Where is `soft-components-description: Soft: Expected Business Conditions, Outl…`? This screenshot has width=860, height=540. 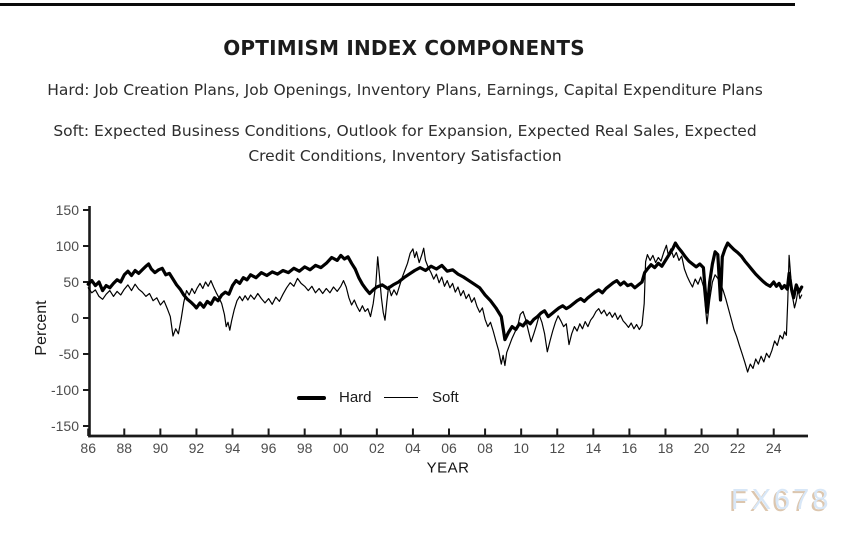 soft-components-description: Soft: Expected Business Conditions, Outl… is located at coordinates (405, 144).